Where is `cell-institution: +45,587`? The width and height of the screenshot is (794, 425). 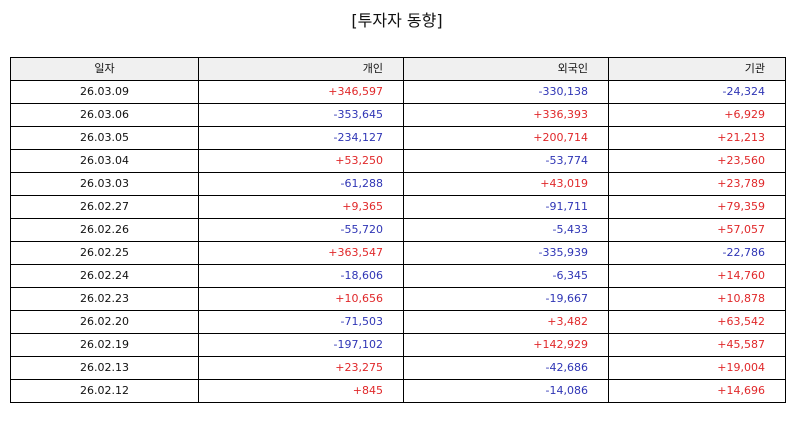
cell-institution: +45,587 is located at coordinates (697, 345).